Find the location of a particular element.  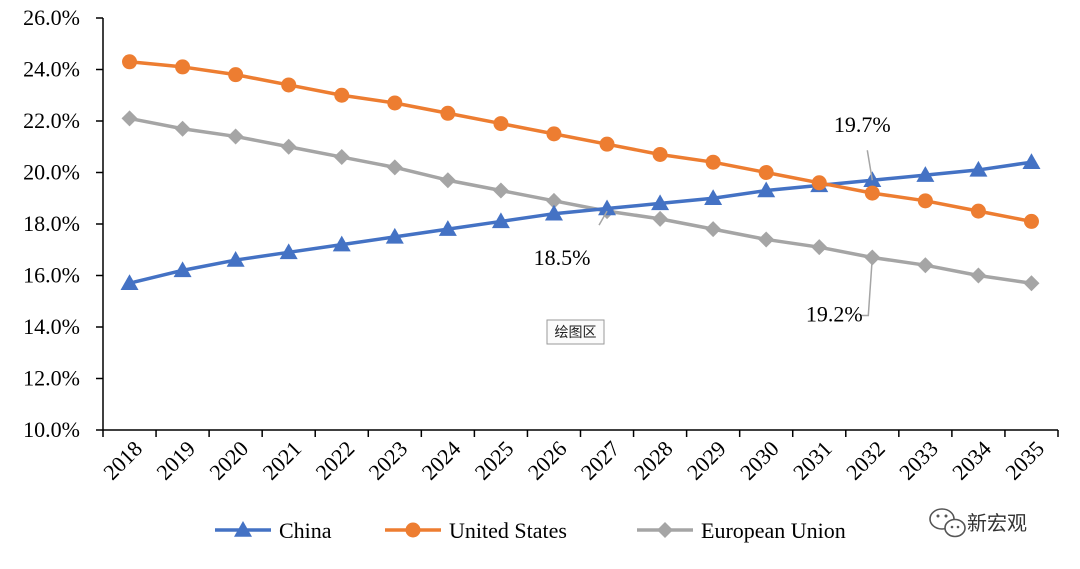

watermark-text: 新宏观 is located at coordinates (997, 523).